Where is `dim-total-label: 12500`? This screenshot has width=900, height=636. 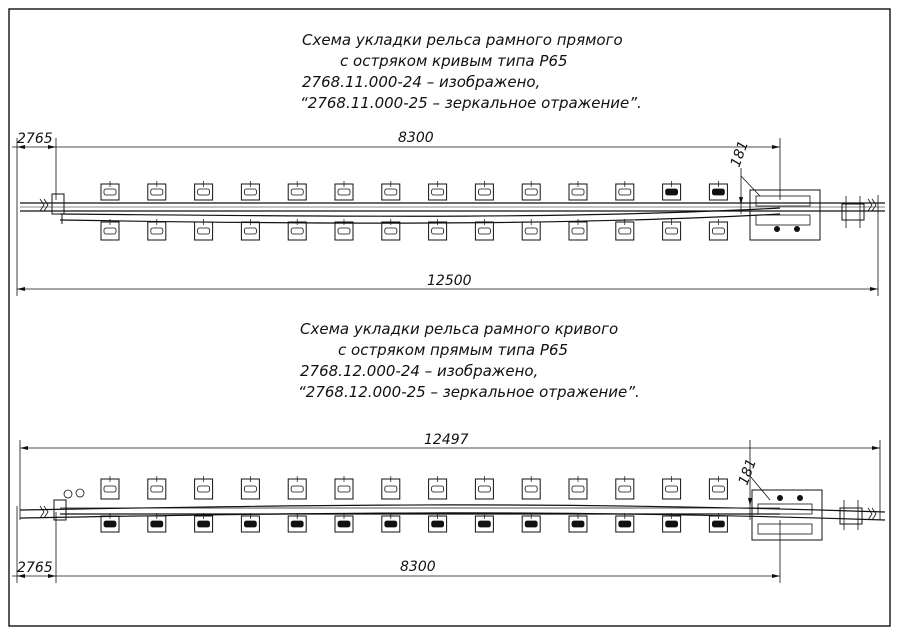
dim-total-label: 12500 is located at coordinates (449, 281).